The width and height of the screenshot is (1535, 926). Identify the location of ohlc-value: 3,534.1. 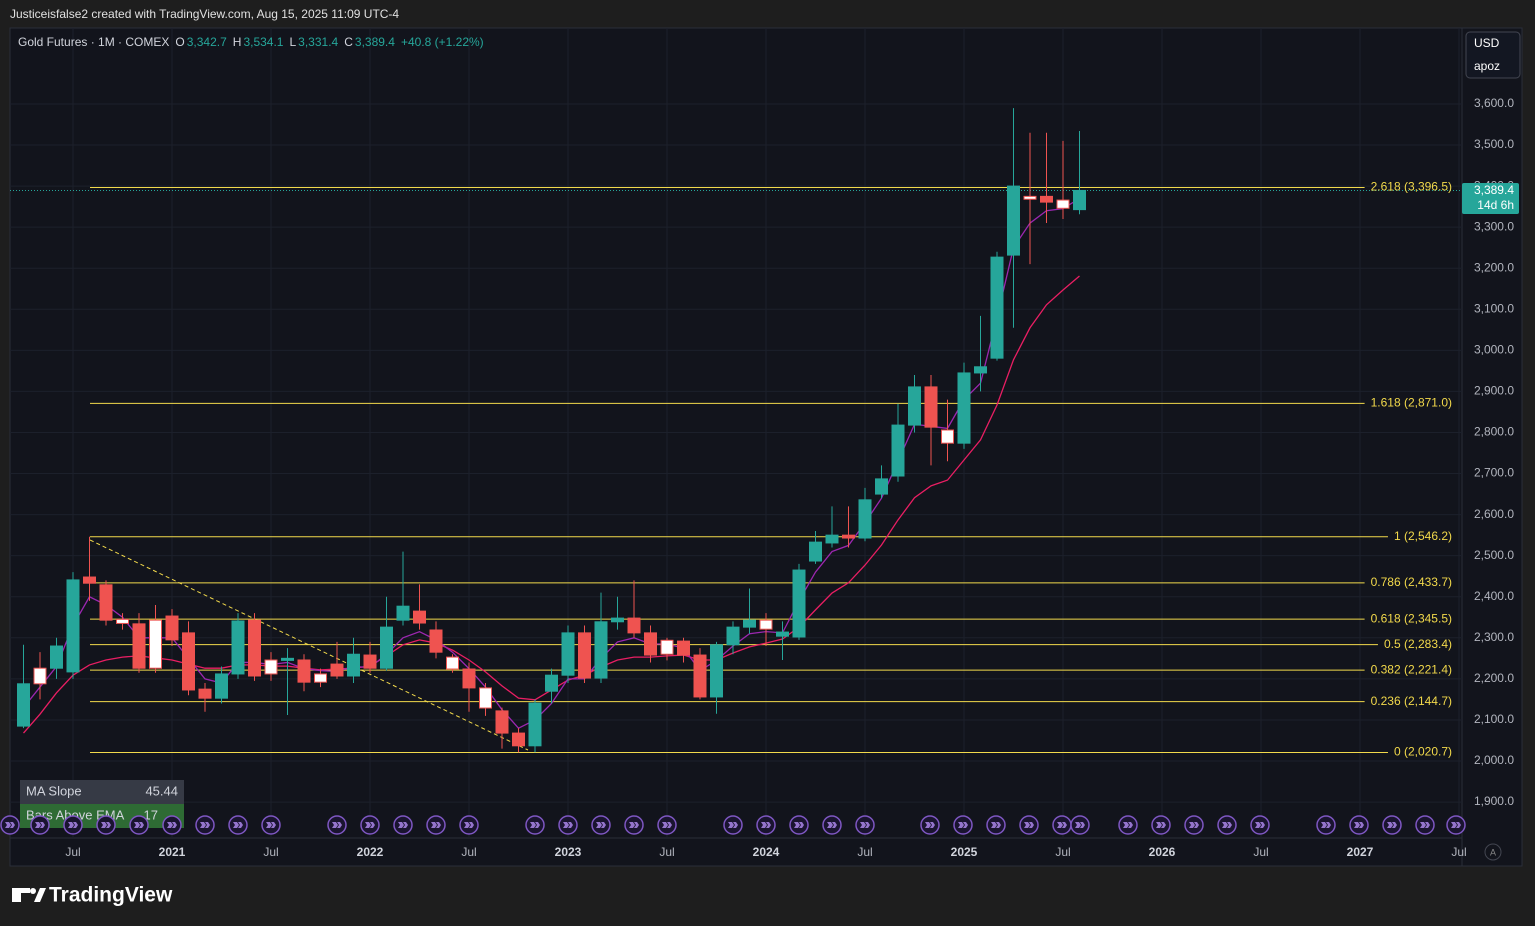
(263, 42).